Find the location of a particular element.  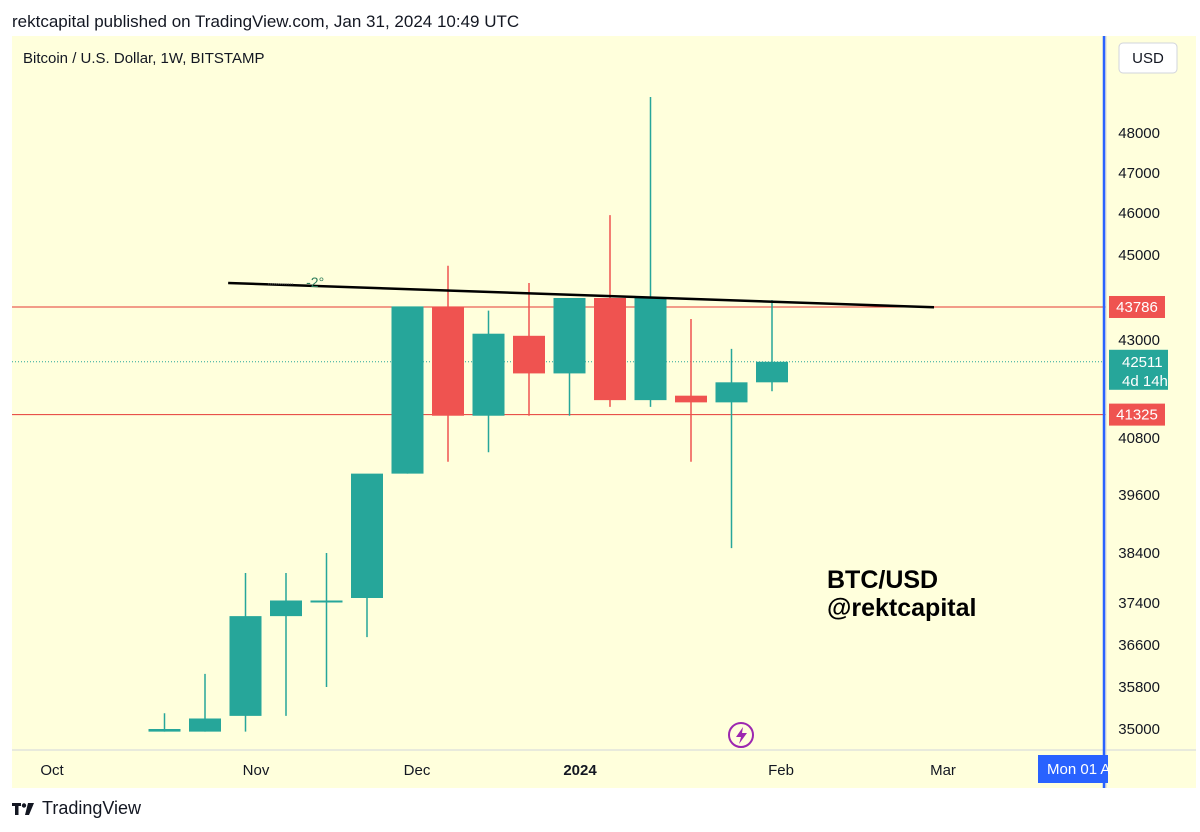

symbol-info: Bitcoin / U.S. Dollar, 1W, BITSTAMP is located at coordinates (143, 58).